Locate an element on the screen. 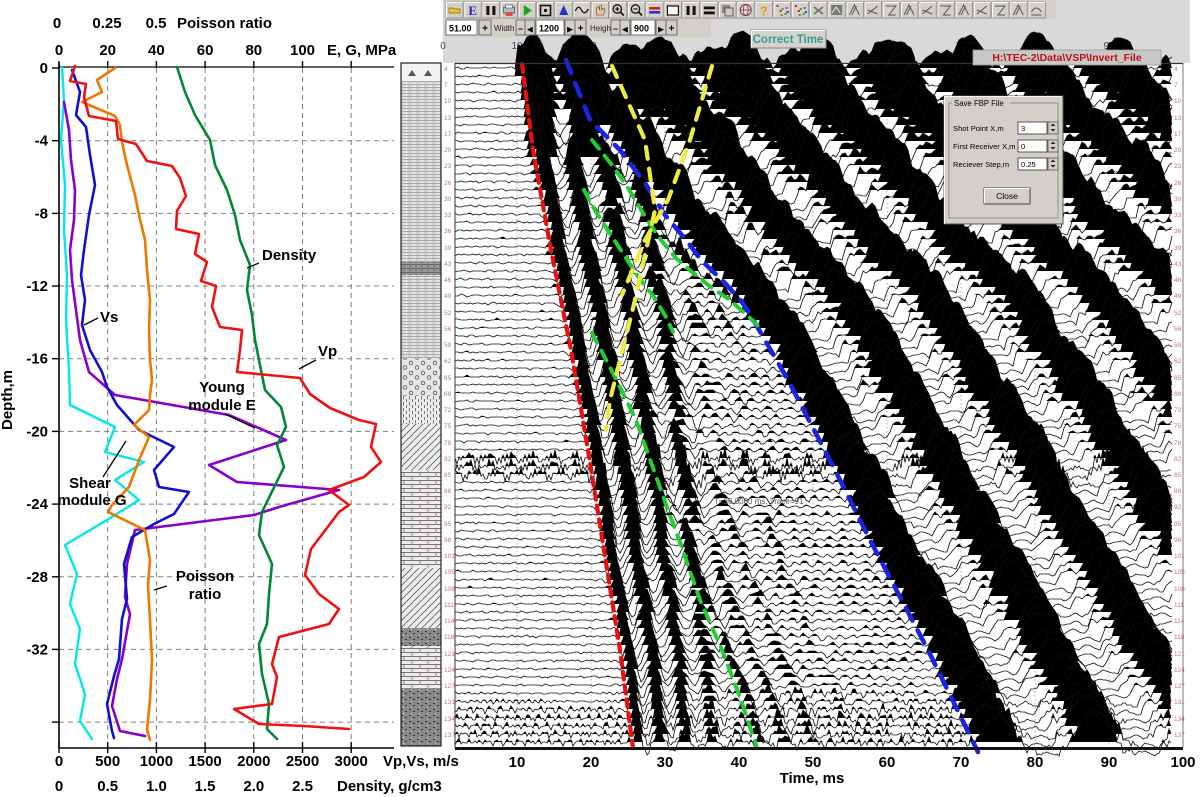  svg-text: H:\TEC-2\Data\VSP\Invert_File is located at coordinates (1067, 58).